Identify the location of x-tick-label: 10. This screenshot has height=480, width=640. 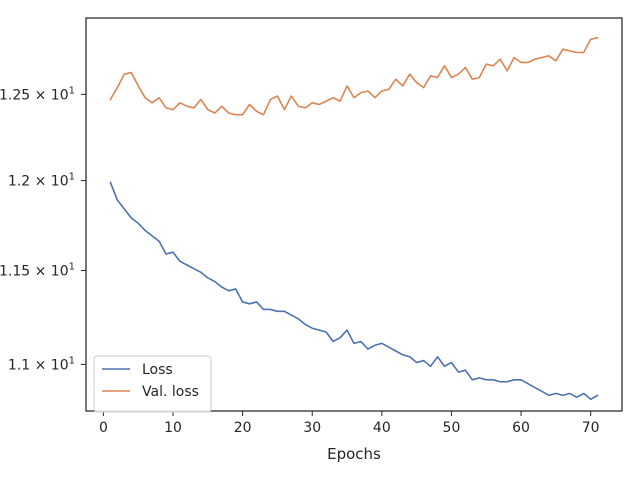
(173, 428).